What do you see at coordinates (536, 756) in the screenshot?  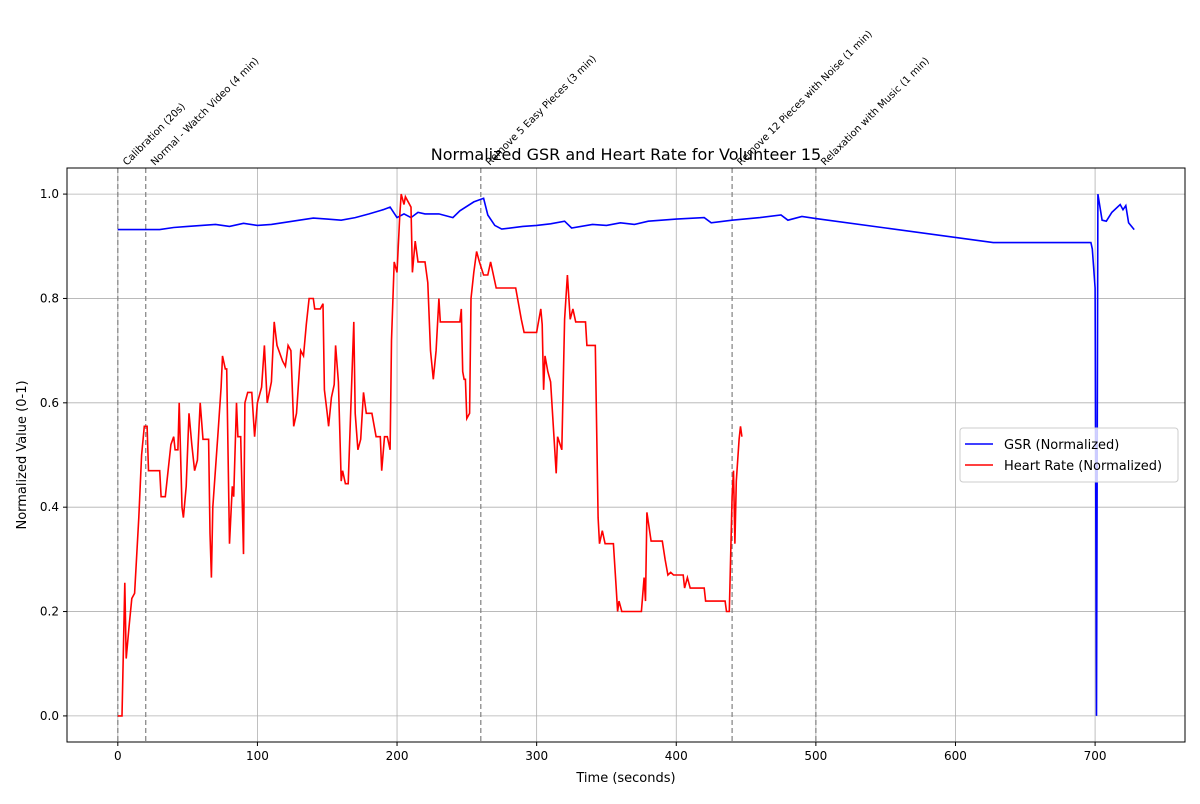 I see `x-tick-label: 300` at bounding box center [536, 756].